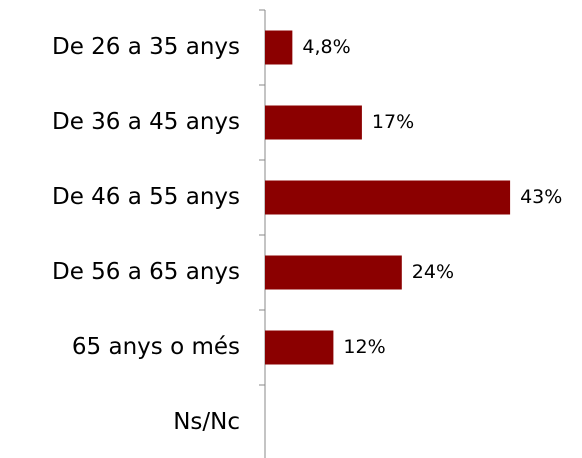 The width and height of the screenshot is (582, 458). Describe the element at coordinates (326, 47) in the screenshot. I see `data-label: 4,8%` at that location.